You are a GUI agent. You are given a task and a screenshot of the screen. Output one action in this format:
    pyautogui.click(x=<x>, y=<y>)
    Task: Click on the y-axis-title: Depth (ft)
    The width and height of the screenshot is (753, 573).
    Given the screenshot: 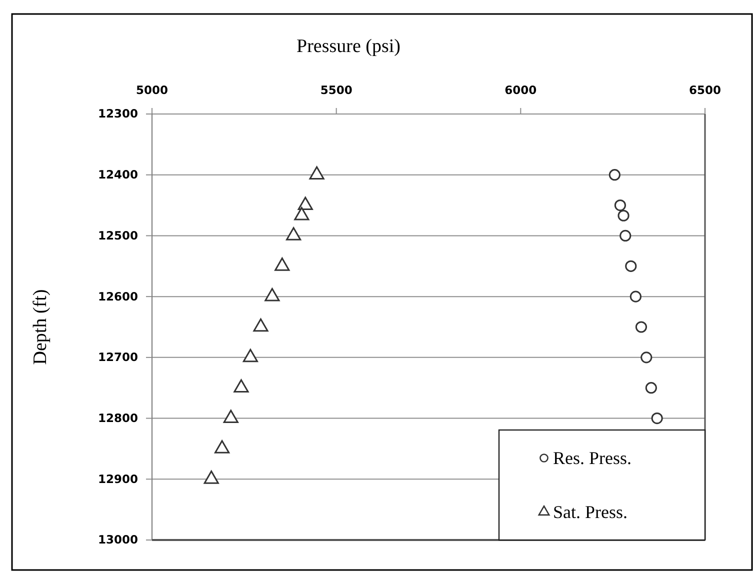 What is the action you would take?
    pyautogui.click(x=40, y=327)
    